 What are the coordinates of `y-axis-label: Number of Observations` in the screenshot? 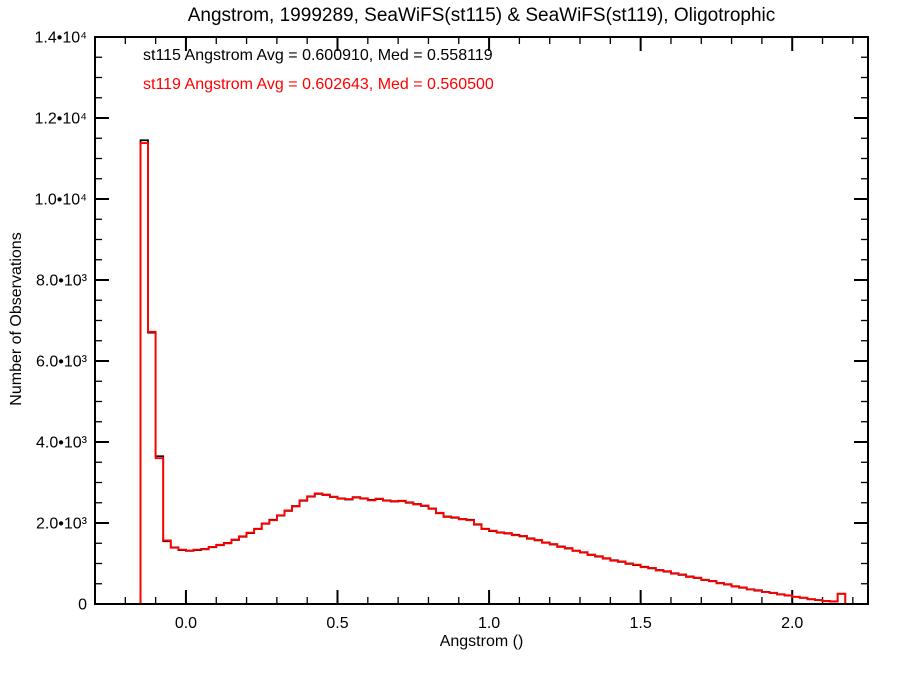 It's located at (16, 319).